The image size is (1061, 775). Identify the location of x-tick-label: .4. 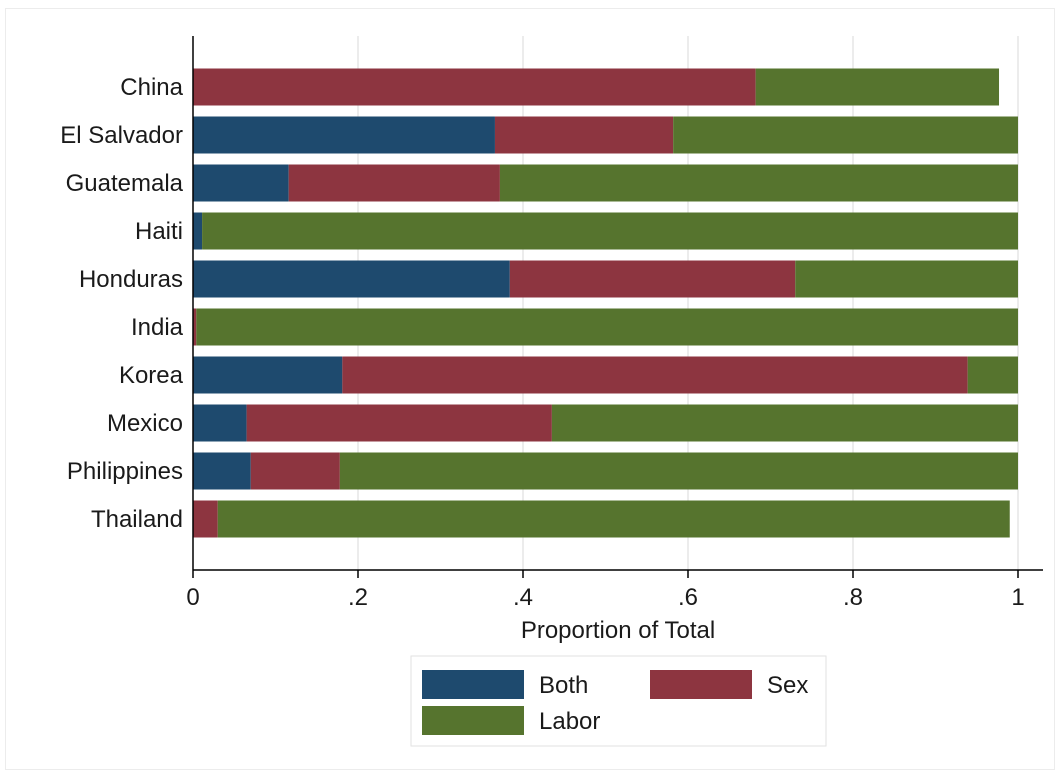
(523, 597).